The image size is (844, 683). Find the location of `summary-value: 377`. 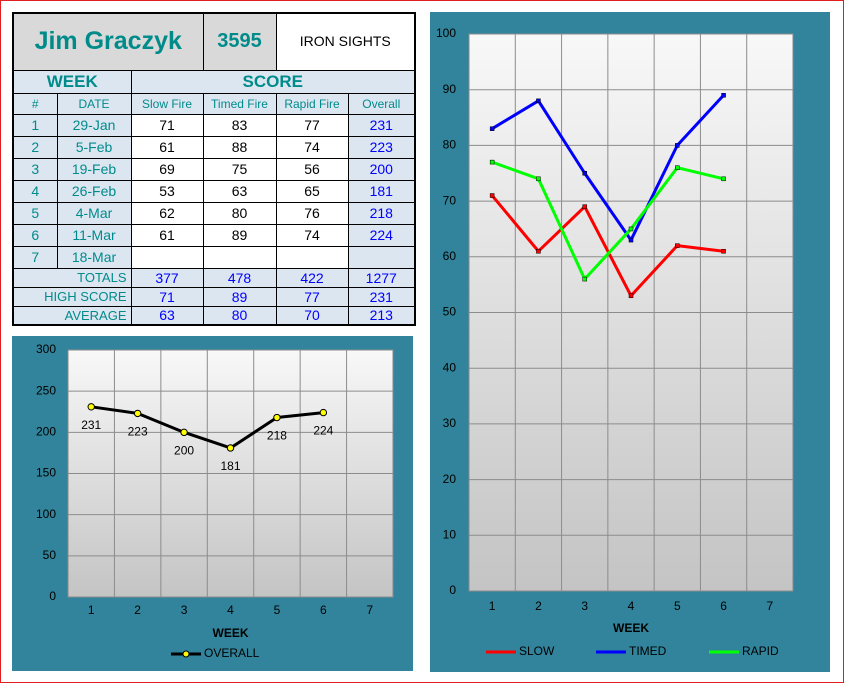

summary-value: 377 is located at coordinates (167, 277).